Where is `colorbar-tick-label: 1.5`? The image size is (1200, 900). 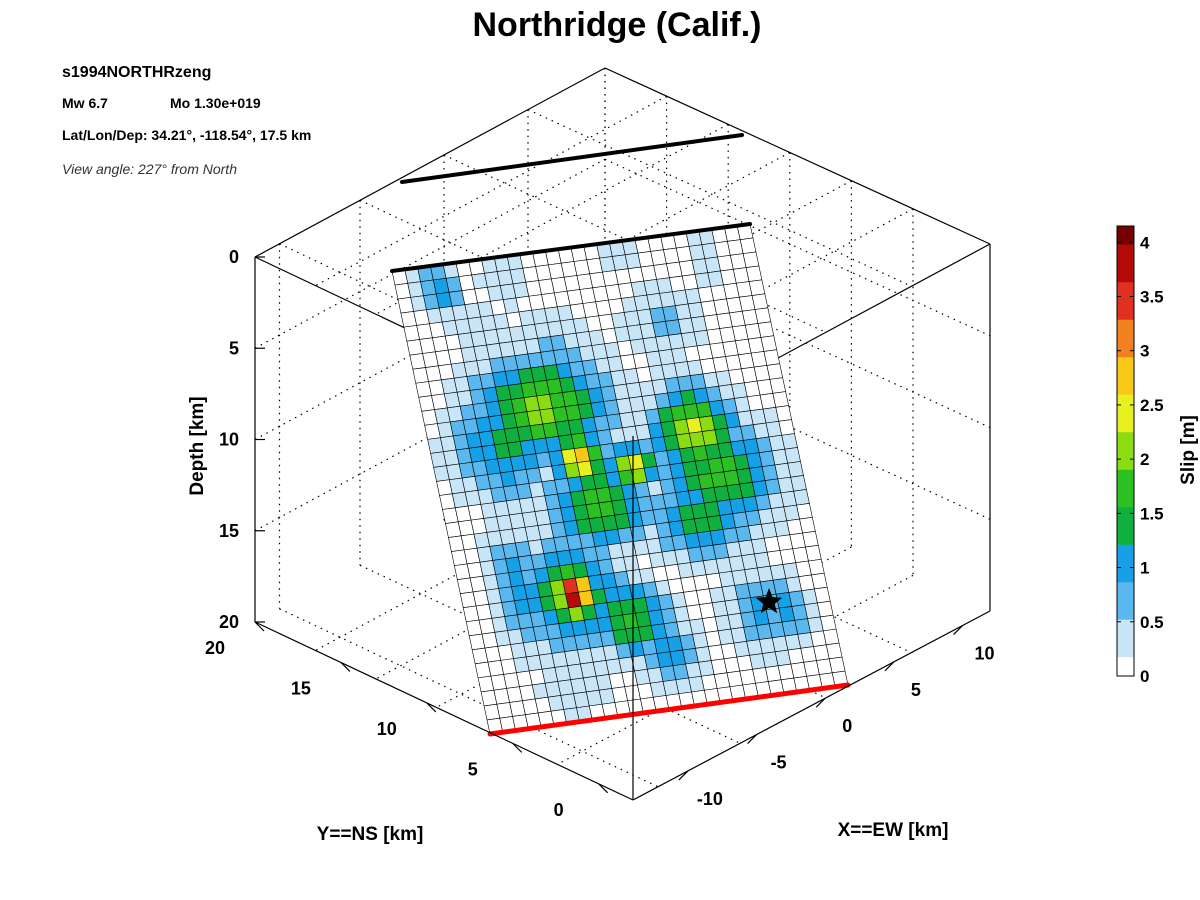
colorbar-tick-label: 1.5 is located at coordinates (1152, 513).